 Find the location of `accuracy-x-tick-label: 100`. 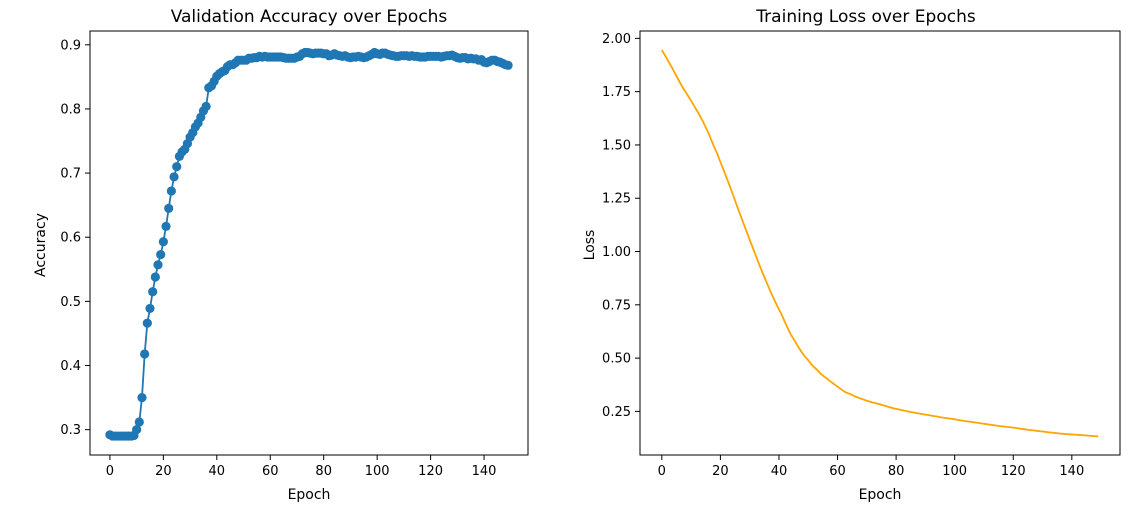

accuracy-x-tick-label: 100 is located at coordinates (377, 471).